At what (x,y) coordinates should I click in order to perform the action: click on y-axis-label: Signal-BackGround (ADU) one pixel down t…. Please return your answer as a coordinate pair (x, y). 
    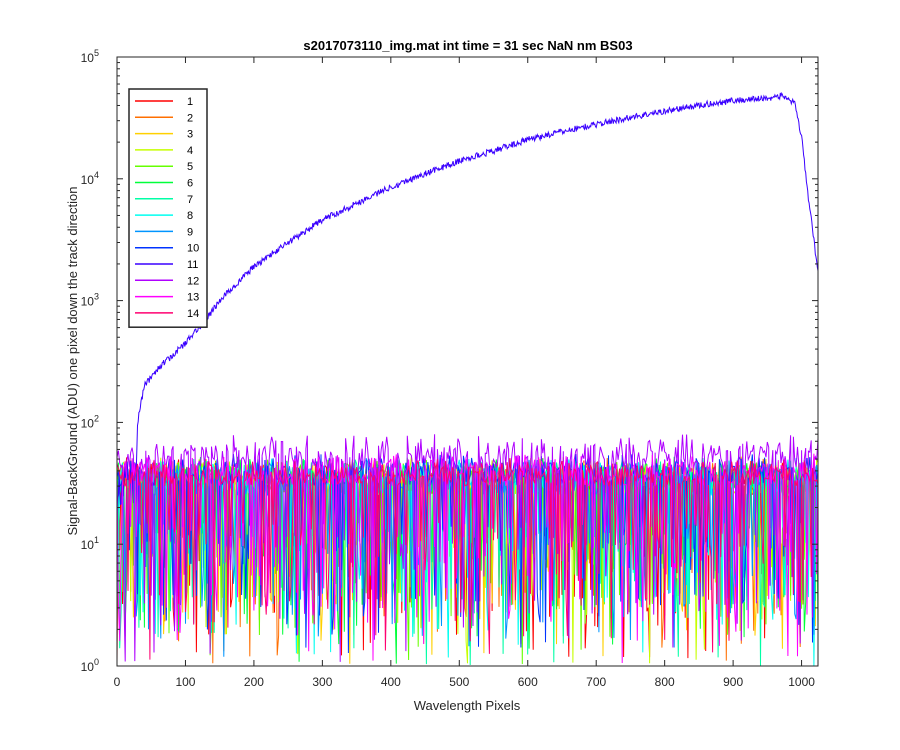
    Looking at the image, I should click on (72, 360).